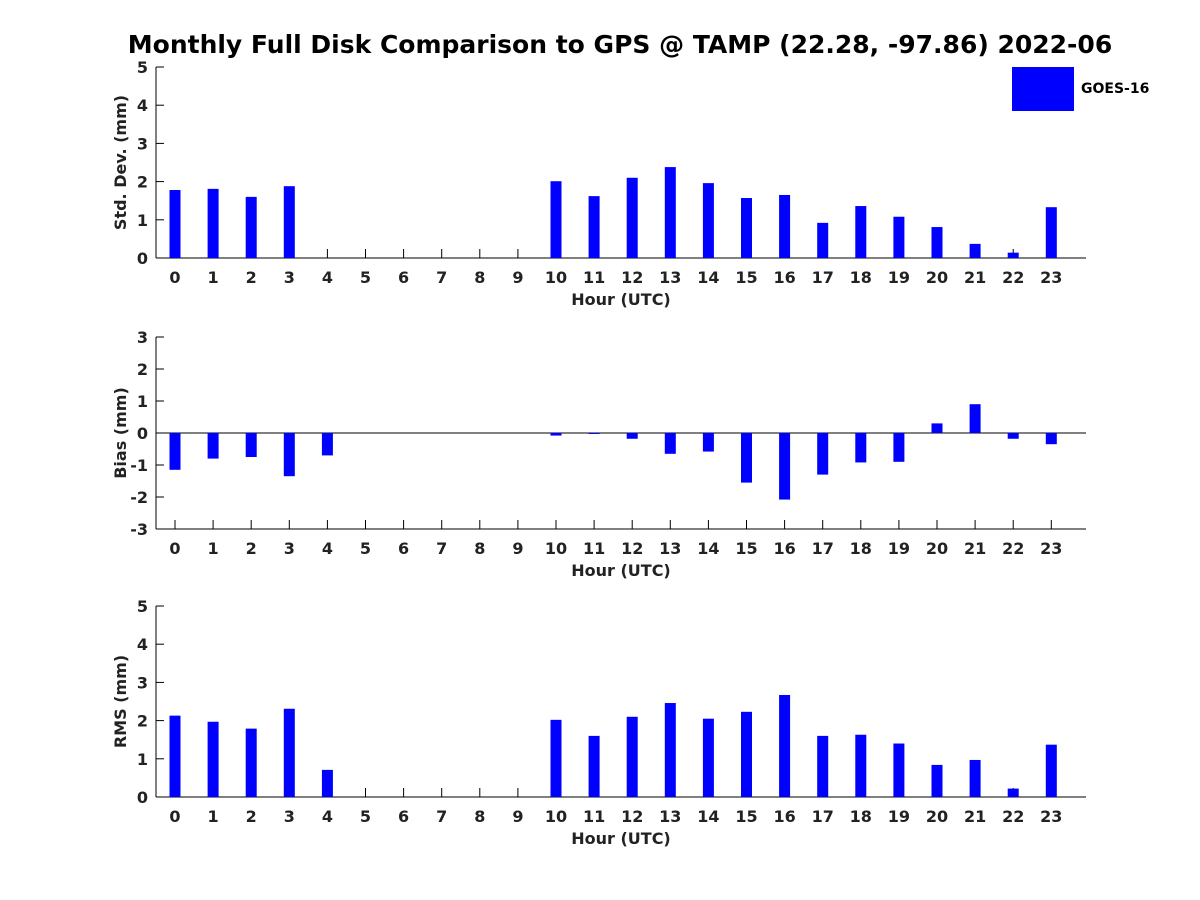 This screenshot has width=1200, height=900. What do you see at coordinates (708, 548) in the screenshot?
I see `x-tick-label: 14` at bounding box center [708, 548].